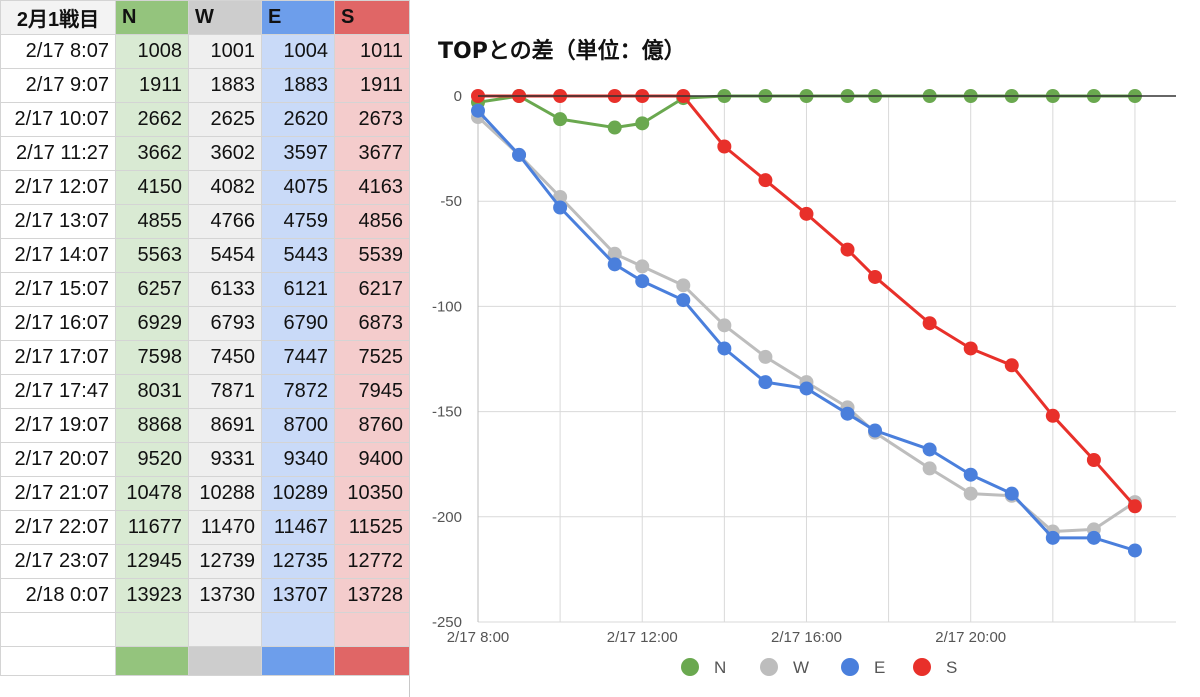 This screenshot has height=697, width=1200. Describe the element at coordinates (152, 391) in the screenshot. I see `cell-n: 8031` at that location.